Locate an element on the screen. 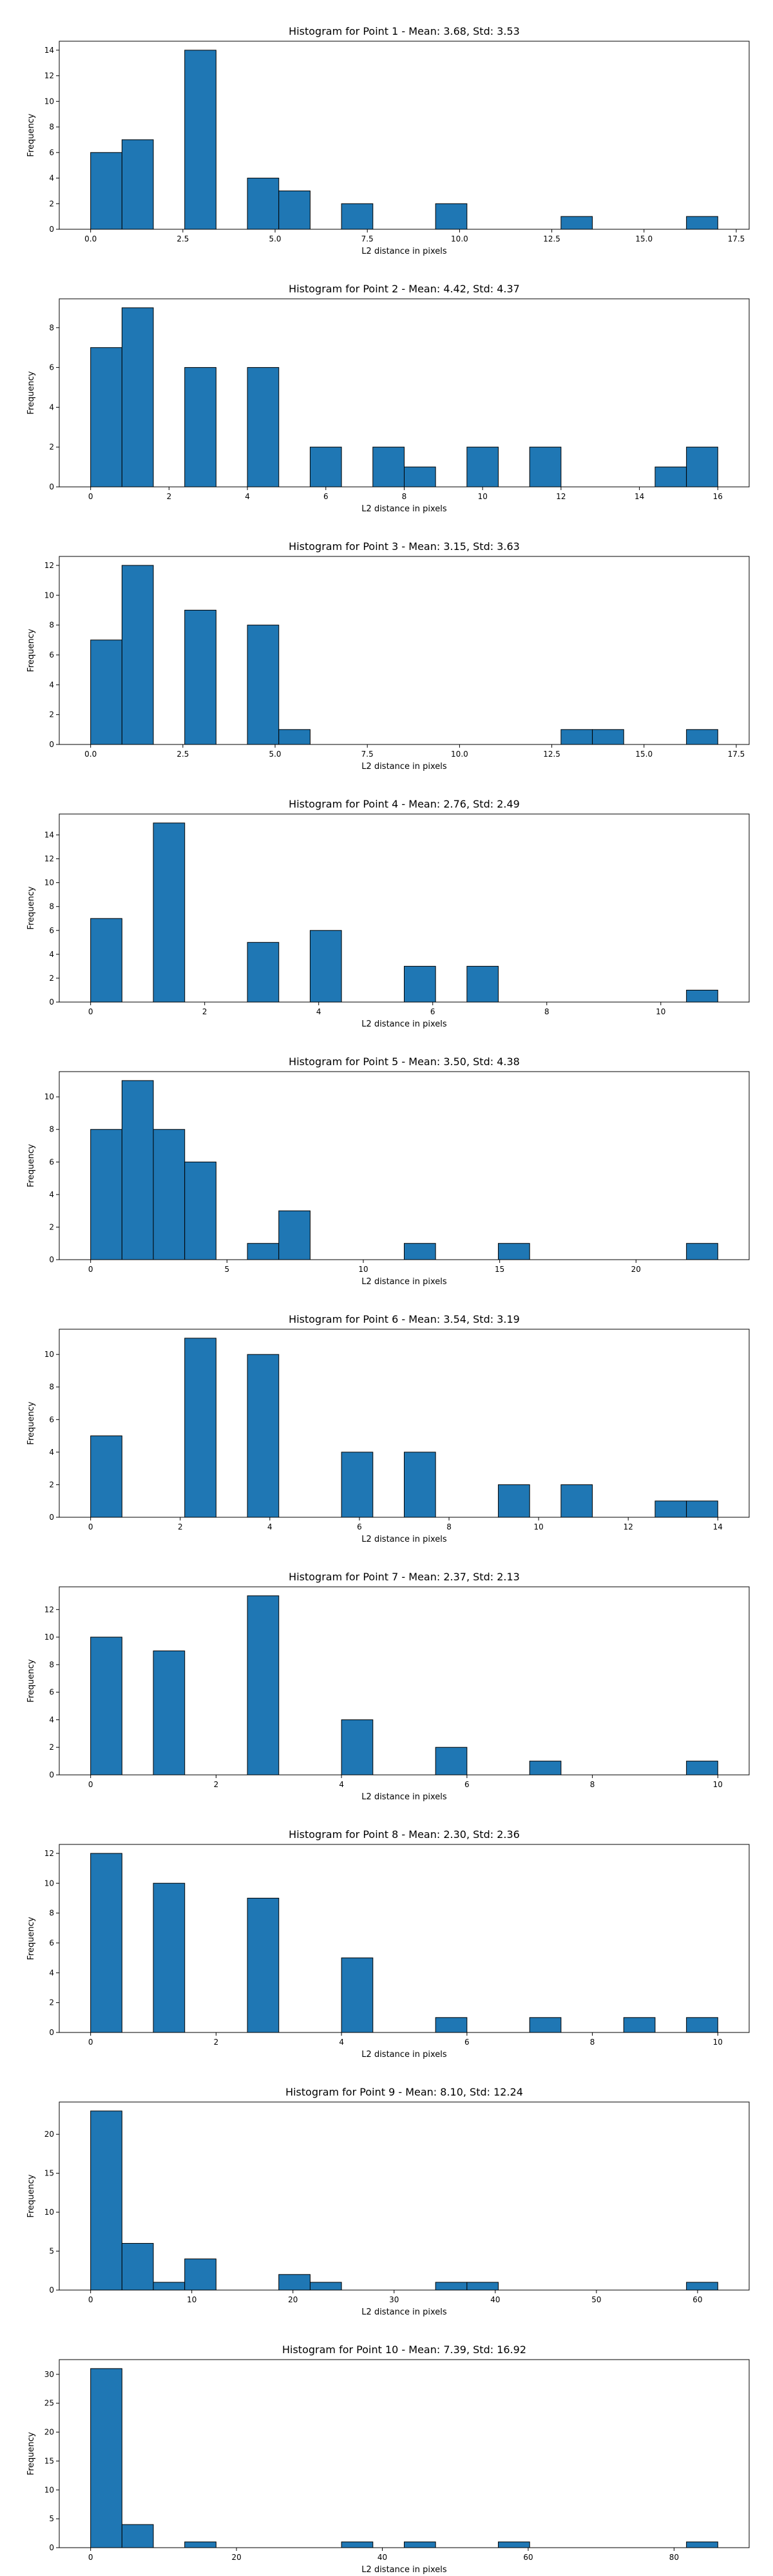 This screenshot has height=2576, width=773. x-tick-label: 0.0 is located at coordinates (90, 239).